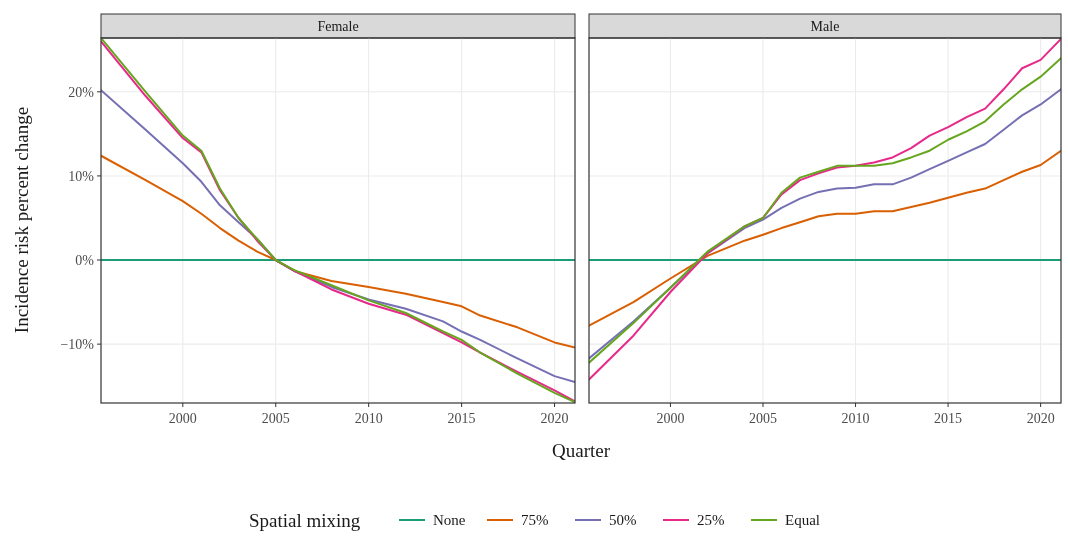 This screenshot has height=538, width=1068. What do you see at coordinates (305, 520) in the screenshot?
I see `legend-title: Spatial mixing` at bounding box center [305, 520].